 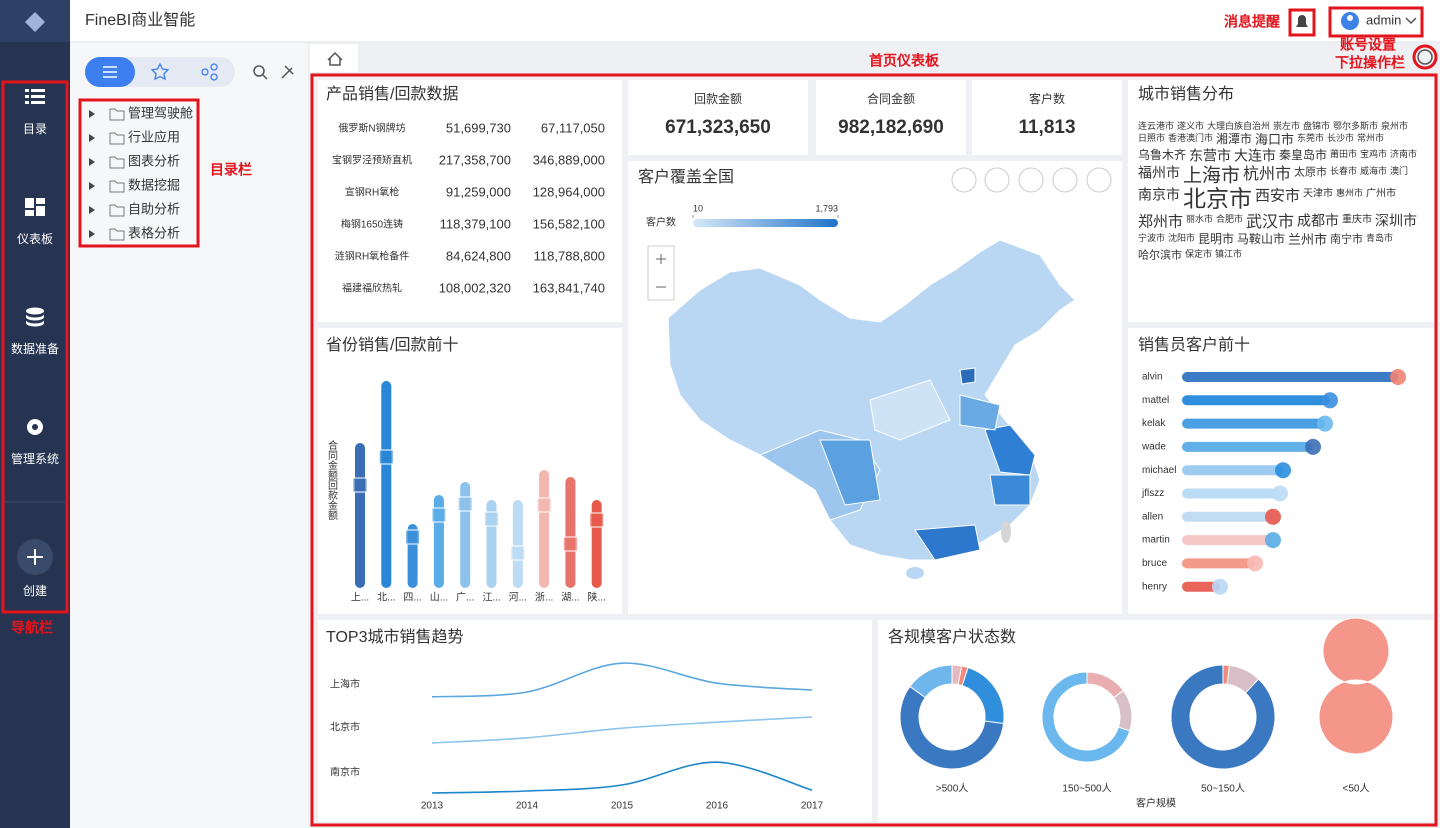 I want to click on catalog-item: 自助分析, so click(x=154, y=208).